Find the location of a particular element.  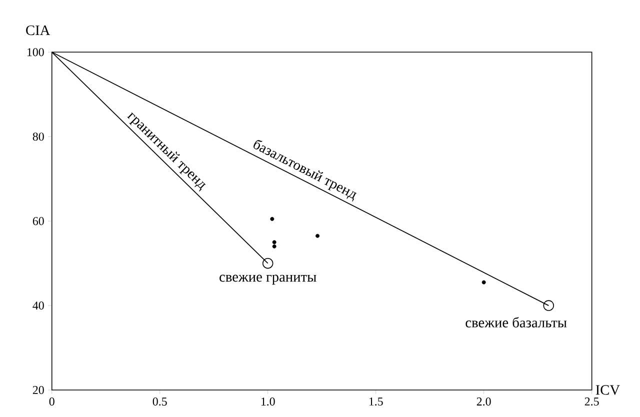

y-axis-title: CIA is located at coordinates (38, 31).